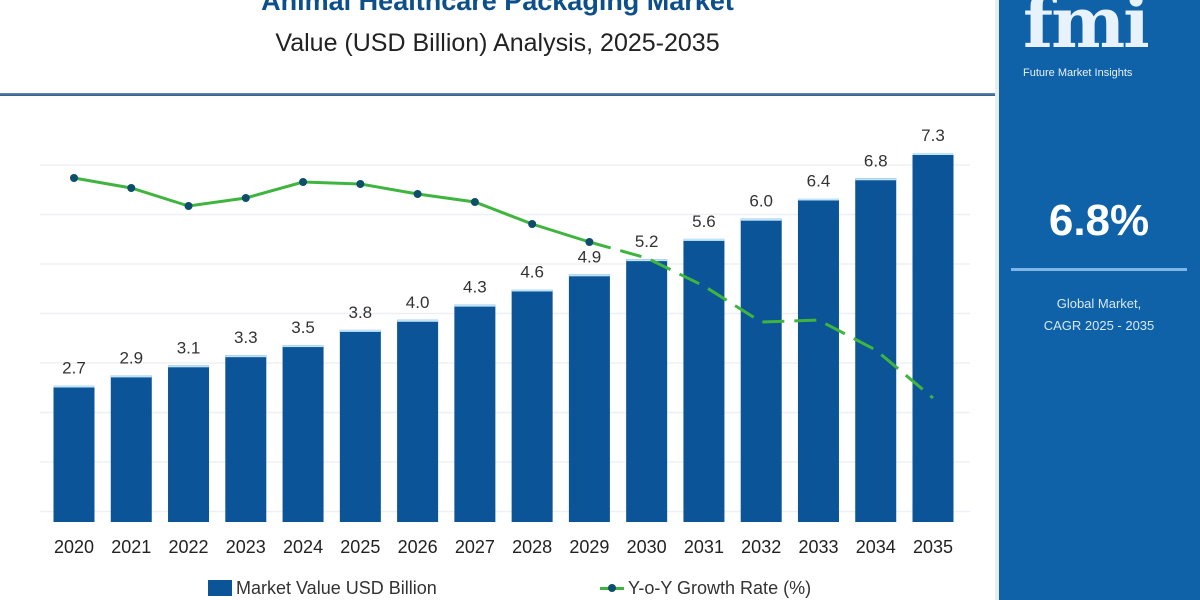 Image resolution: width=1200 pixels, height=600 pixels. I want to click on data-label-2033: 6.4, so click(819, 180).